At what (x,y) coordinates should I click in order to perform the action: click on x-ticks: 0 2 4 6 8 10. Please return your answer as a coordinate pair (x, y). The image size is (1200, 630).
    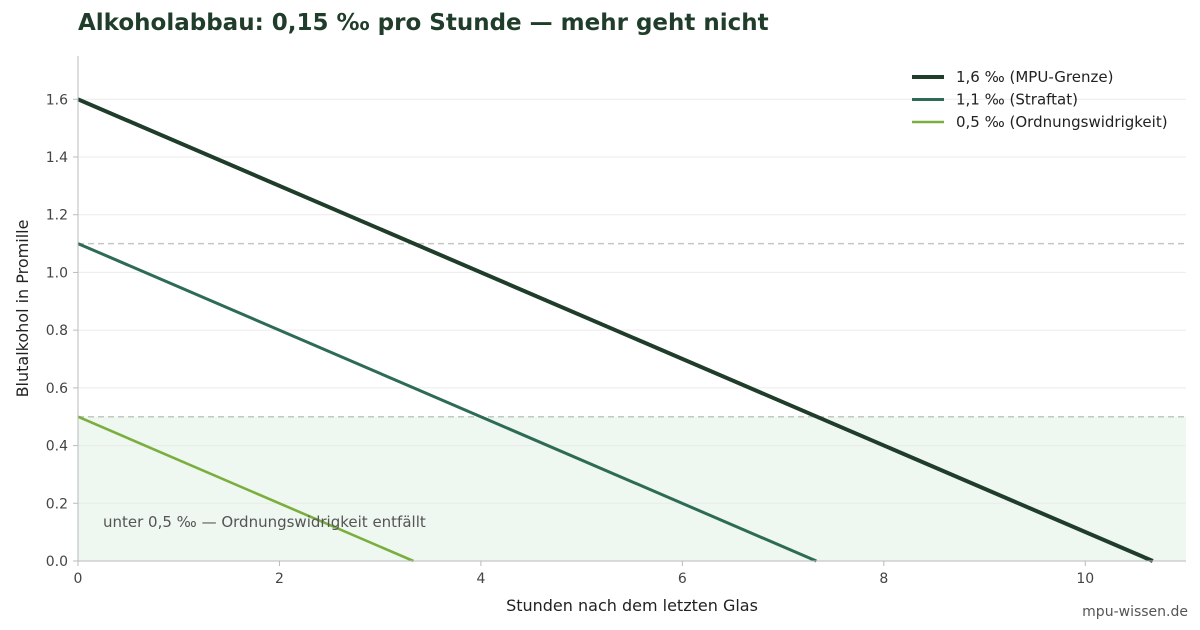
    Looking at the image, I should click on (584, 574).